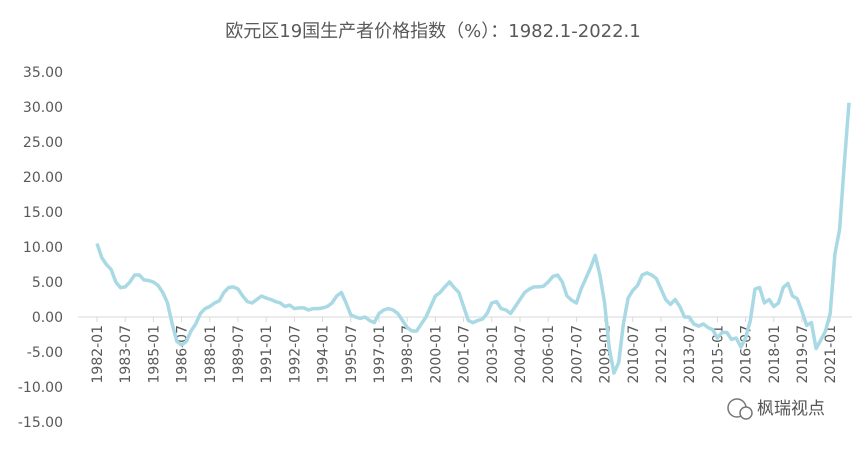 The image size is (867, 450). Describe the element at coordinates (154, 354) in the screenshot. I see `x-tick-label: 1985-01` at that location.